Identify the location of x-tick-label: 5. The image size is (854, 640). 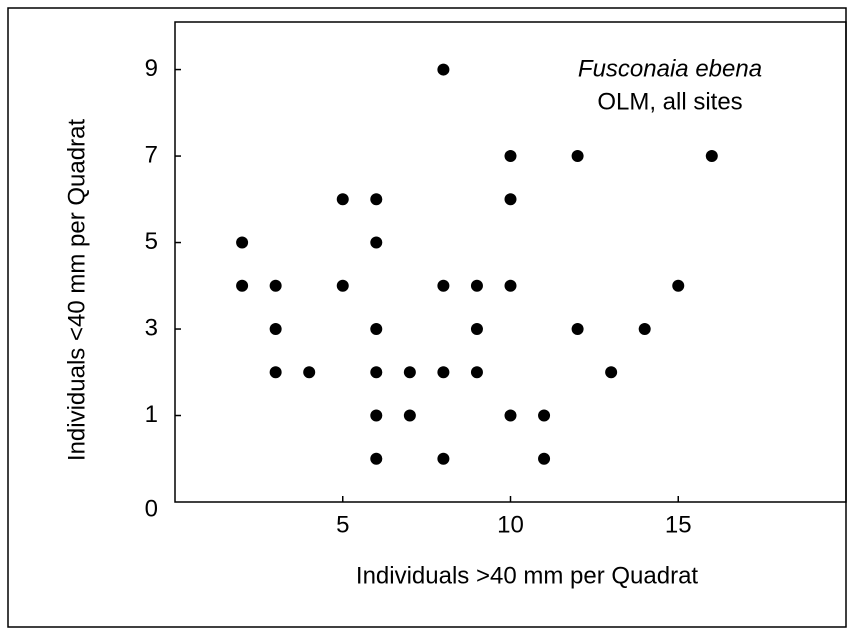
(342, 524).